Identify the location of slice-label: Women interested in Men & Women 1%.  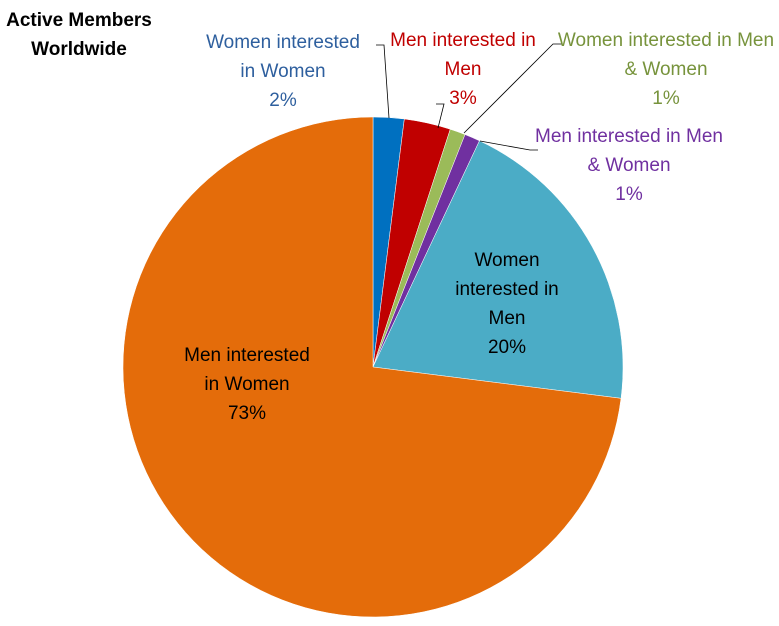
(666, 69).